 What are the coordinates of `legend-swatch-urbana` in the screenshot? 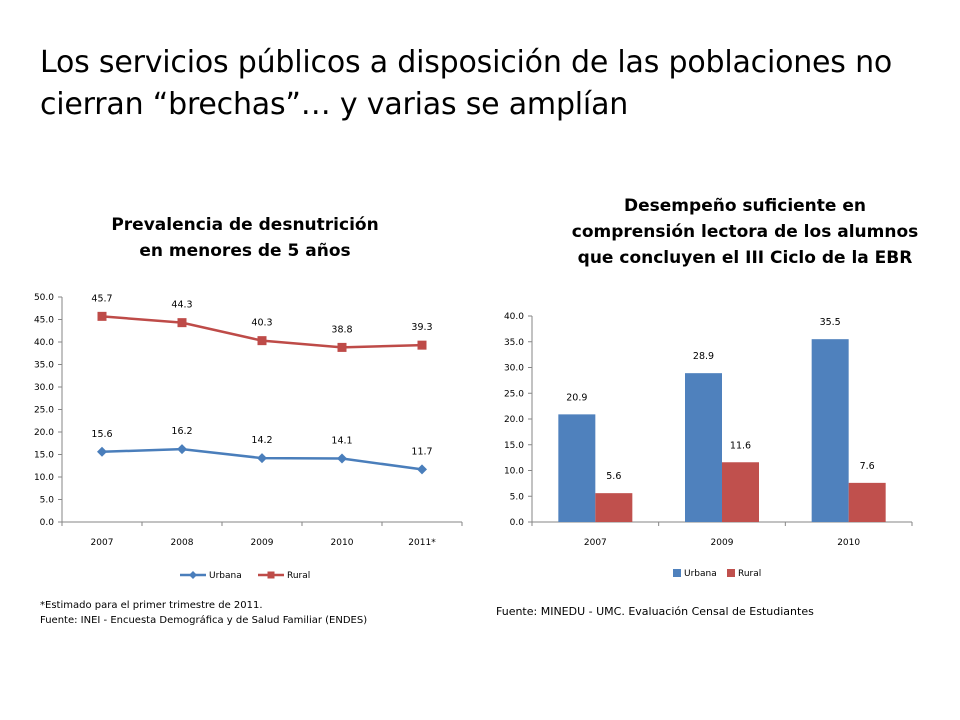 It's located at (677, 573).